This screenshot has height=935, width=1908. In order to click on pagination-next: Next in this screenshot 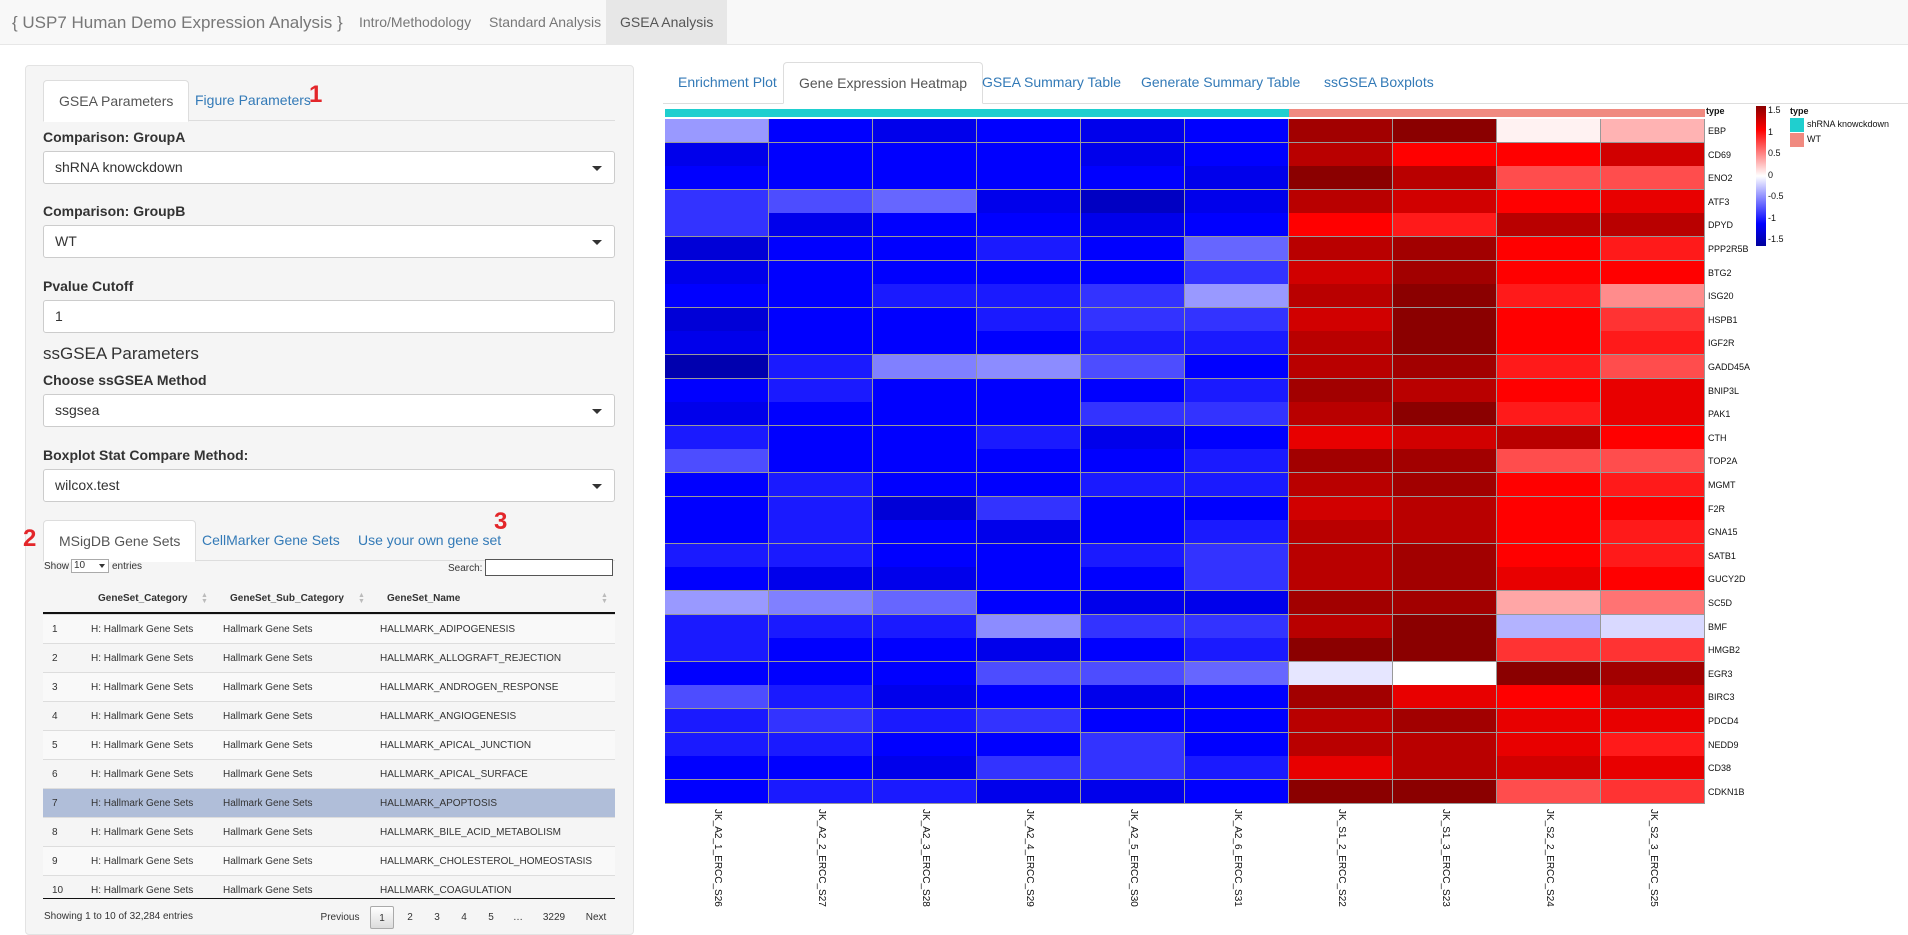, I will do `click(596, 917)`.